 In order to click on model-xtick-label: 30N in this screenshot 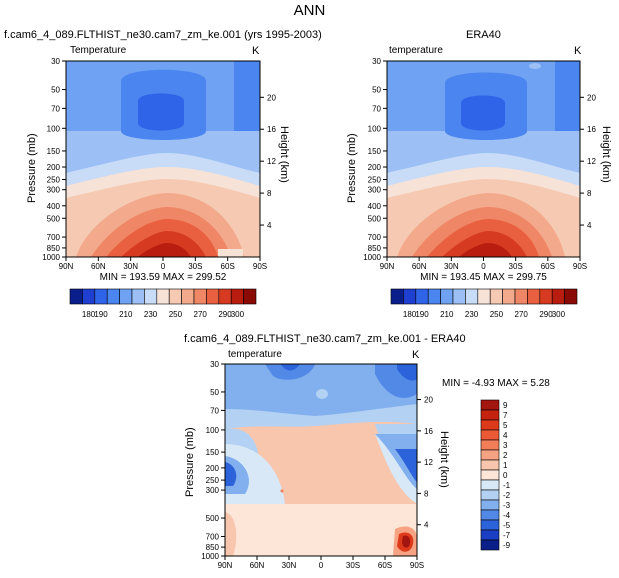, I will do `click(130, 266)`.